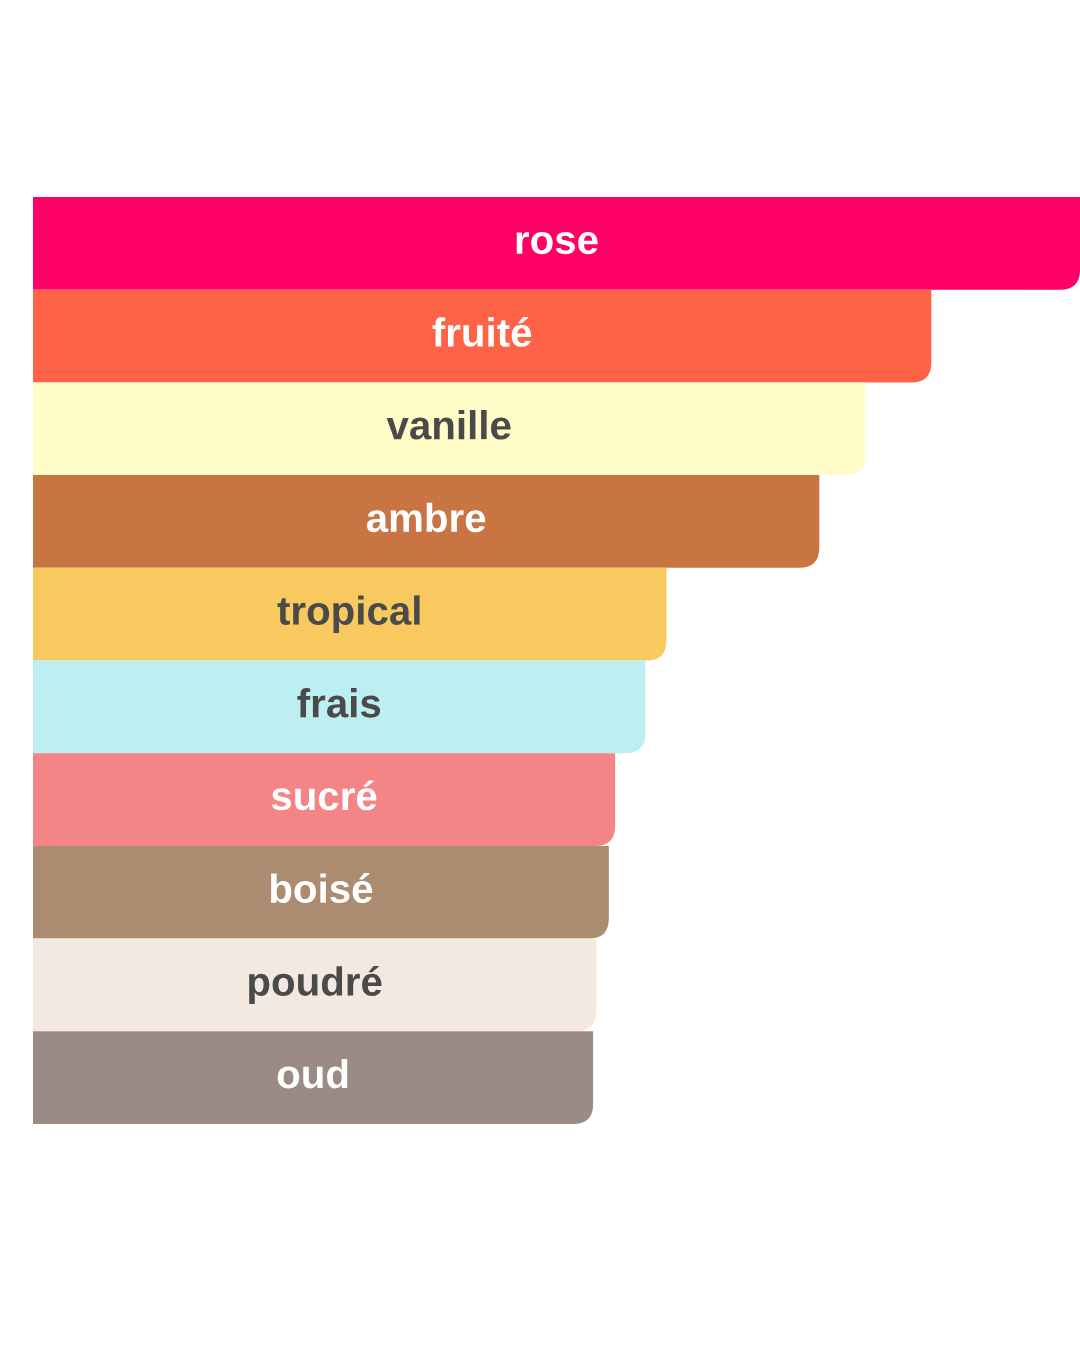  I want to click on y-tick-label: sucré, so click(324, 795).